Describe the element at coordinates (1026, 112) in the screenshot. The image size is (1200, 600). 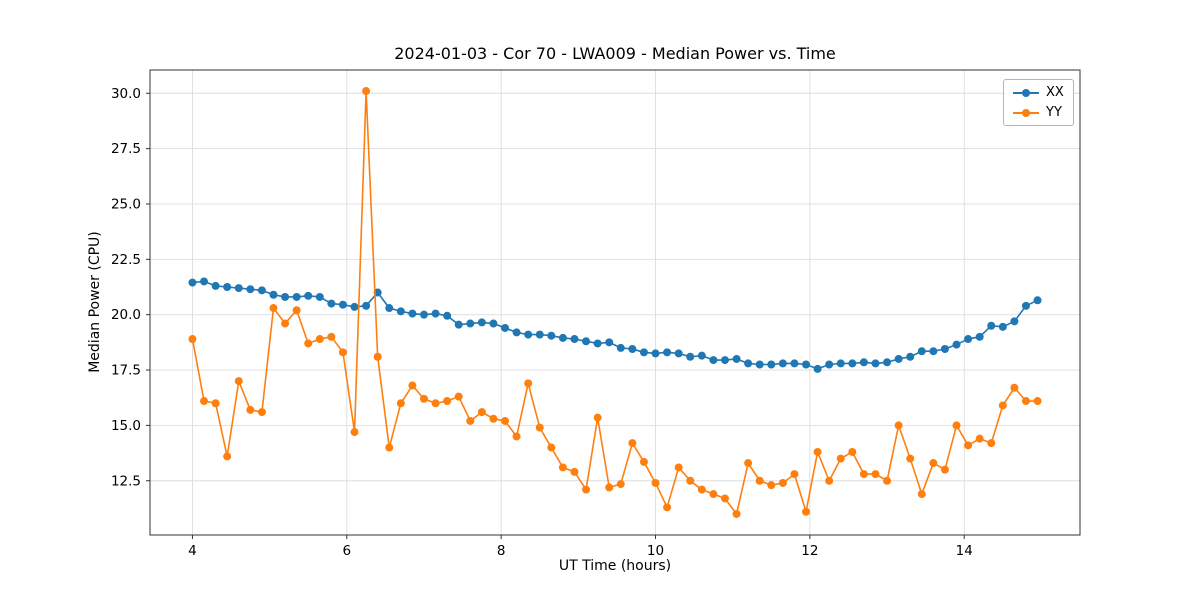
I see `yy-line-swatch` at that location.